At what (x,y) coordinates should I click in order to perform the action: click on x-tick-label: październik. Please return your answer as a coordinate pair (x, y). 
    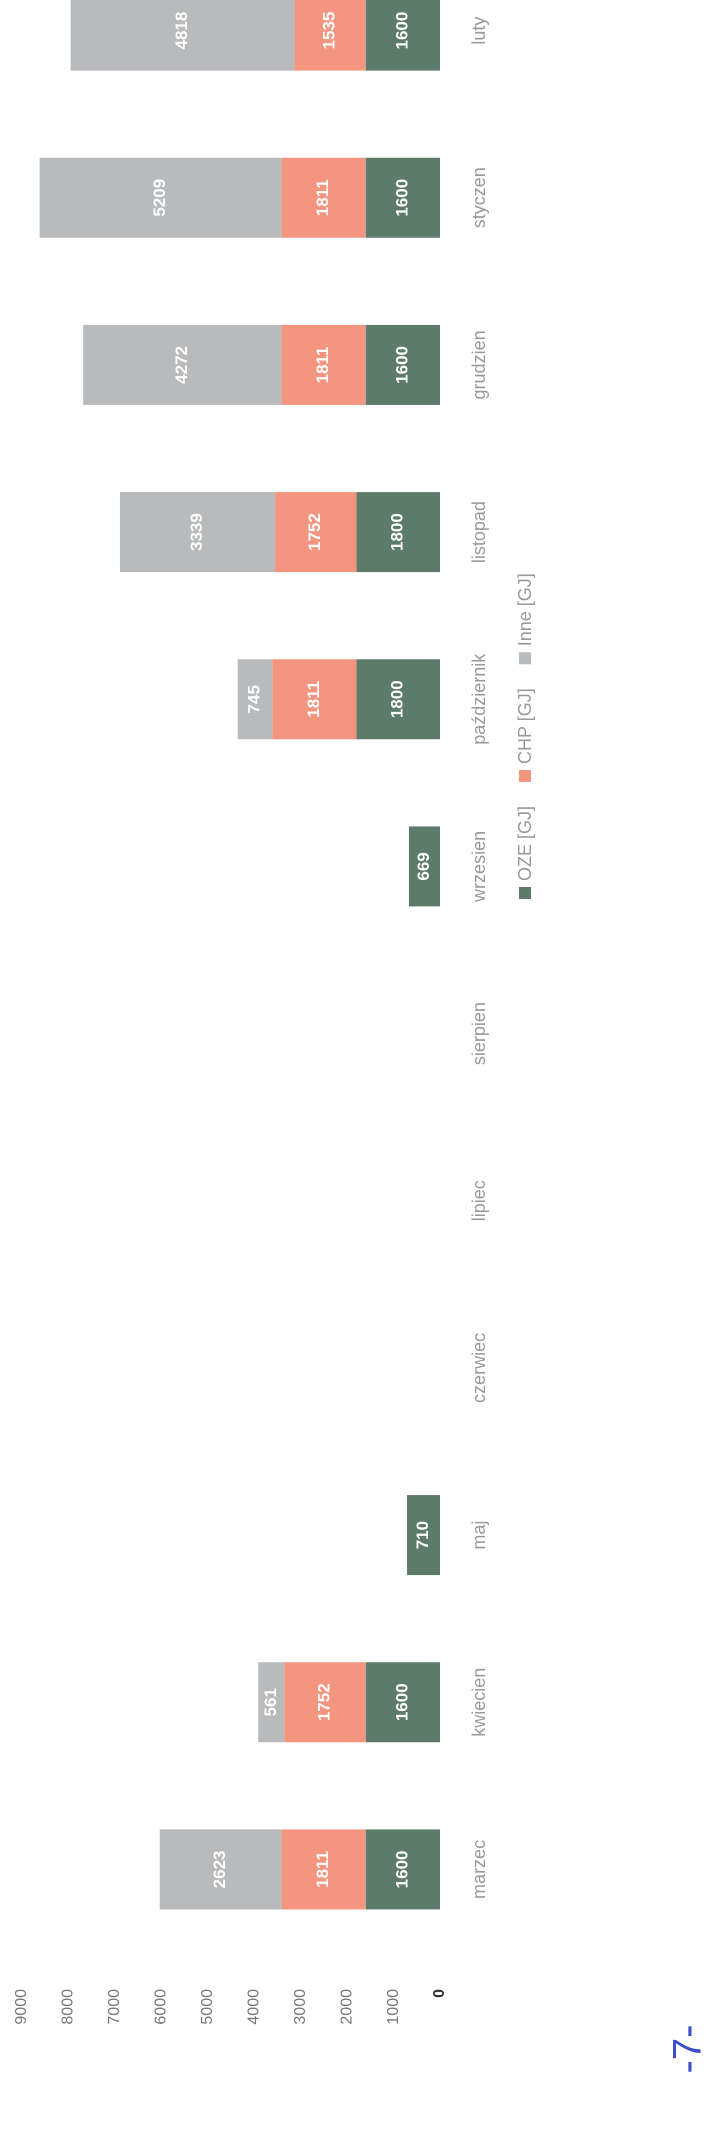
    Looking at the image, I should click on (479, 699).